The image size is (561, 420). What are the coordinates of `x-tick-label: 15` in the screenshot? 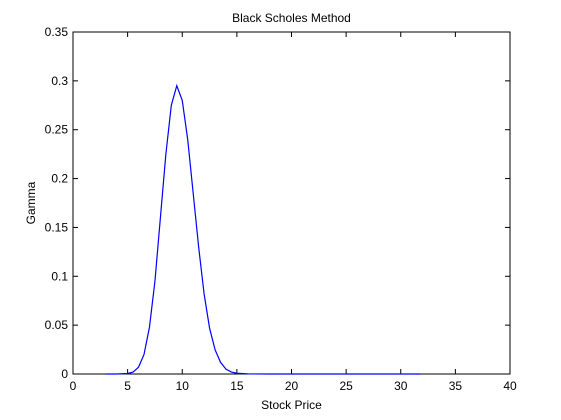 It's located at (237, 386).